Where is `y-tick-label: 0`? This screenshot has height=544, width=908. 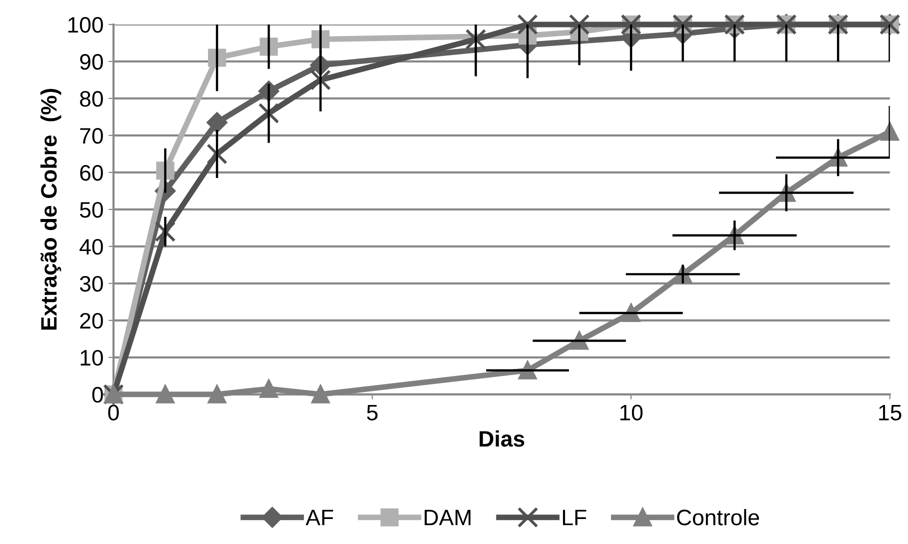
y-tick-label: 0 is located at coordinates (97, 394).